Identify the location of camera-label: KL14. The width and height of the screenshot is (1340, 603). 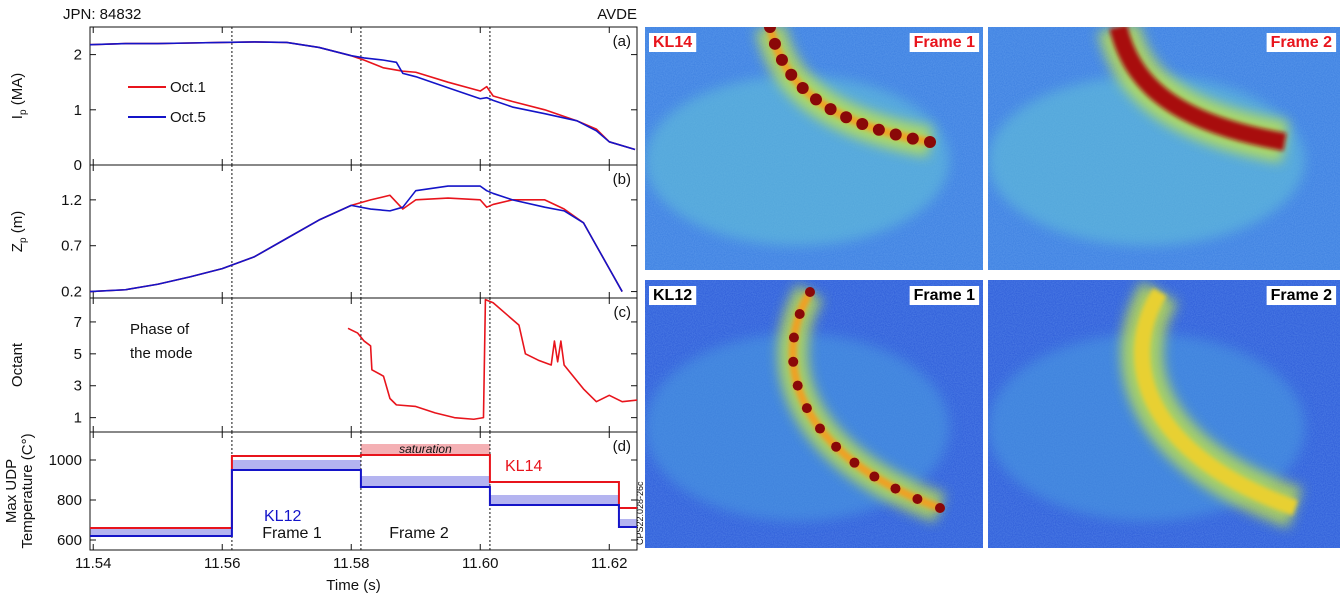
(672, 42).